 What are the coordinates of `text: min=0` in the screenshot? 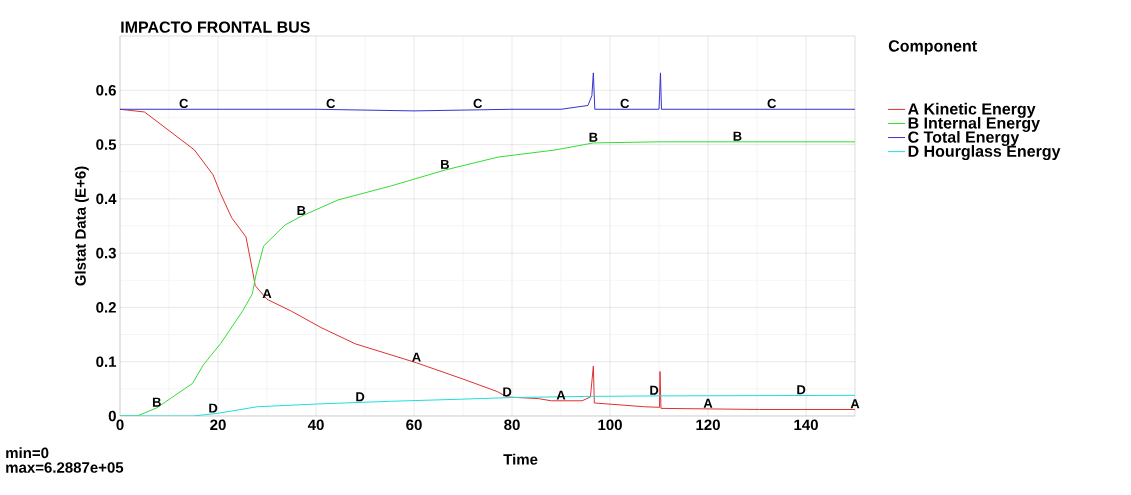 It's located at (27, 453).